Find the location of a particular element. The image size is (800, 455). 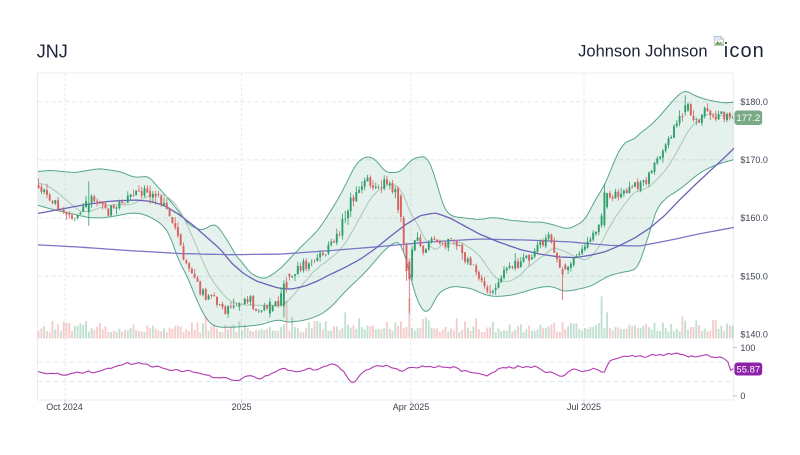

svg-text: JNJ is located at coordinates (52, 52).